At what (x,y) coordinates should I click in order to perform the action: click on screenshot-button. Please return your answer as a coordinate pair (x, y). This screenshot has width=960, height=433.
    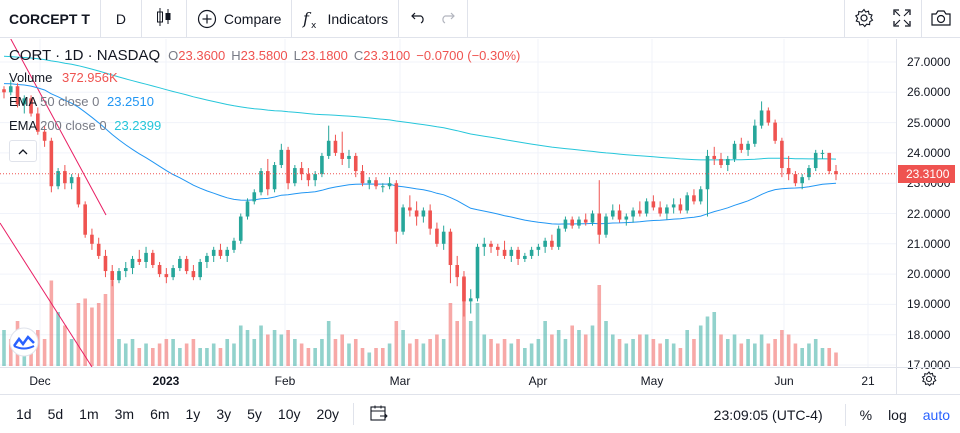
    Looking at the image, I should click on (941, 19).